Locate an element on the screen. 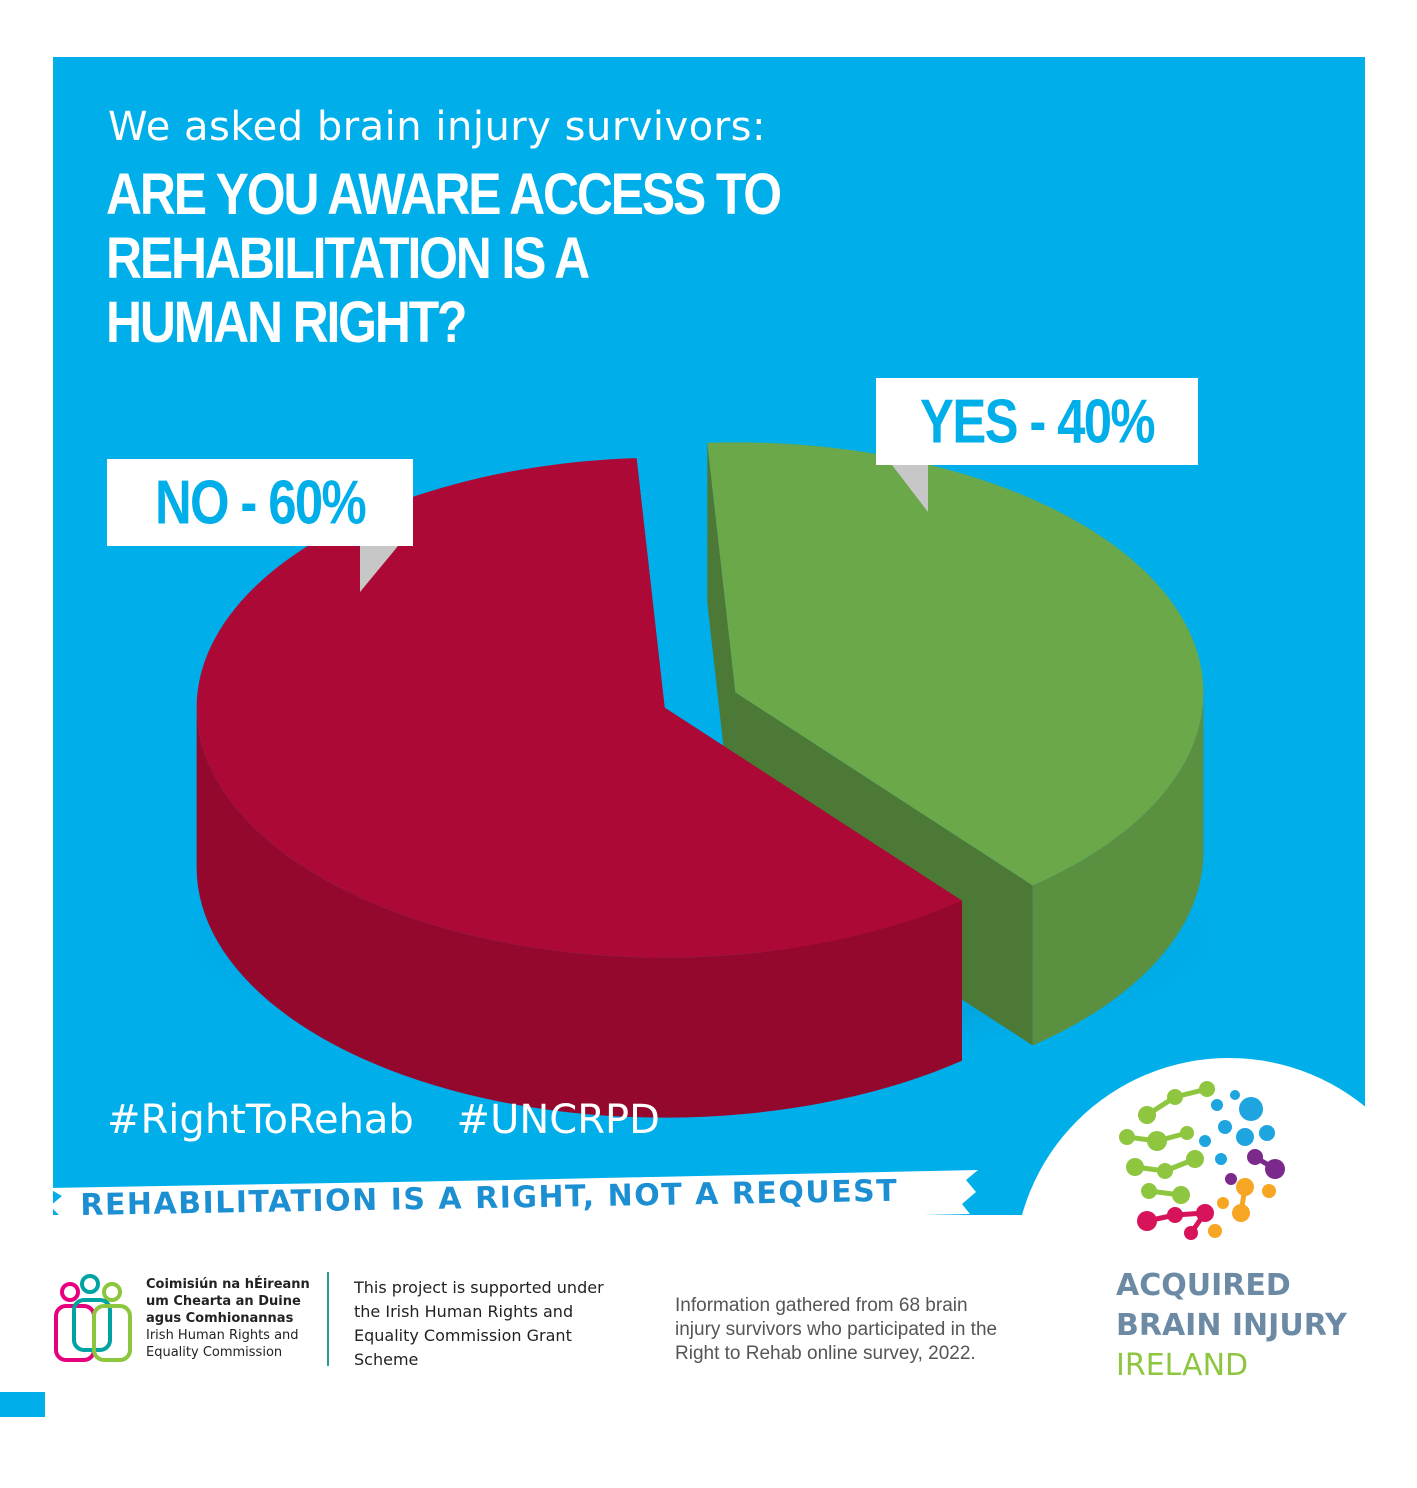  intro-text: We asked brain injury survivors: is located at coordinates (437, 127).